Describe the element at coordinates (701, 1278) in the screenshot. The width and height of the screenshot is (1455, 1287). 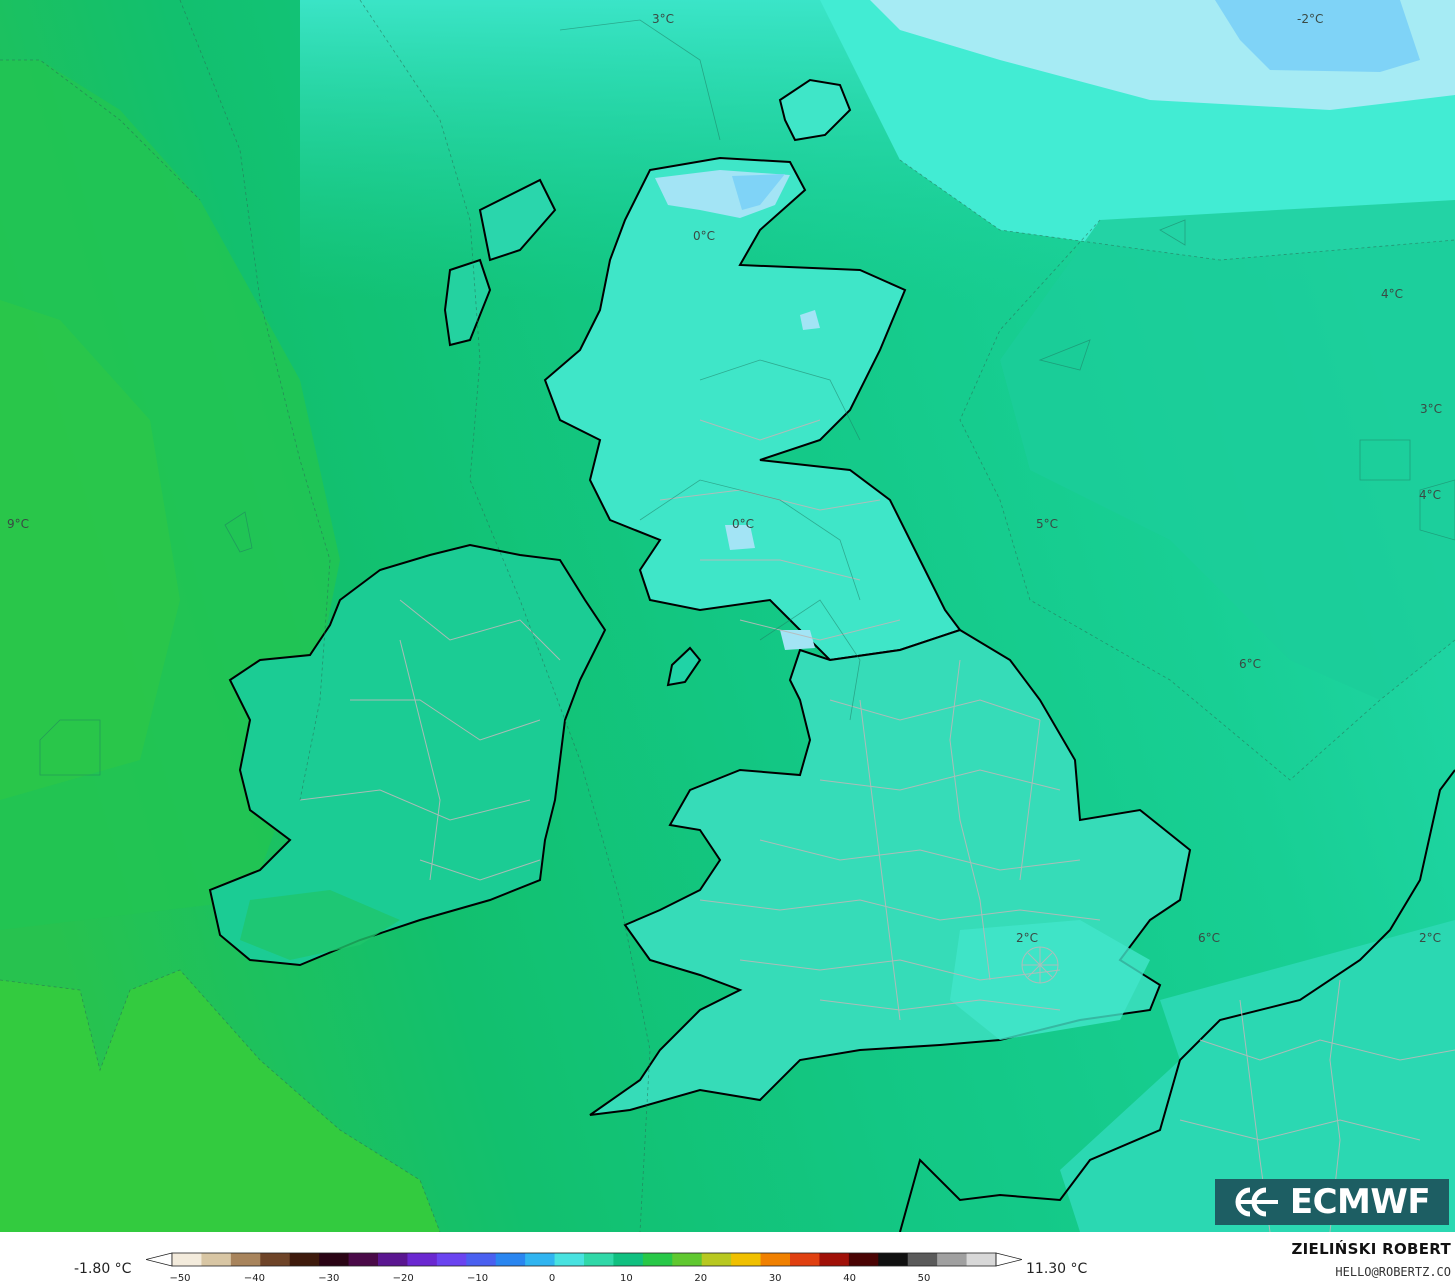
I see `colorbar-tick-label: 20` at that location.